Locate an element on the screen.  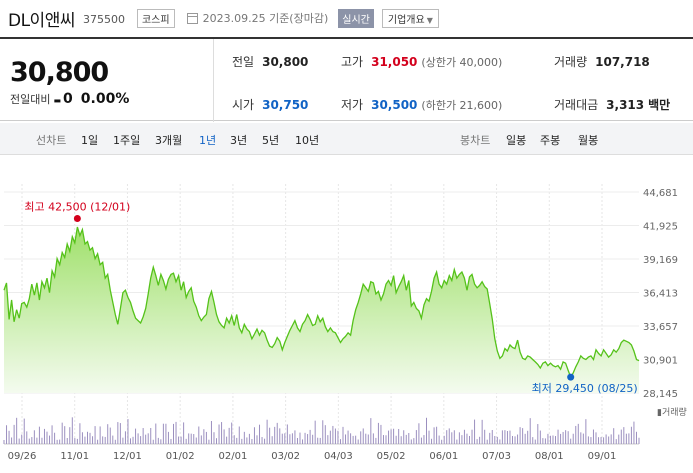
current-price: 30,800 is located at coordinates (59, 72).